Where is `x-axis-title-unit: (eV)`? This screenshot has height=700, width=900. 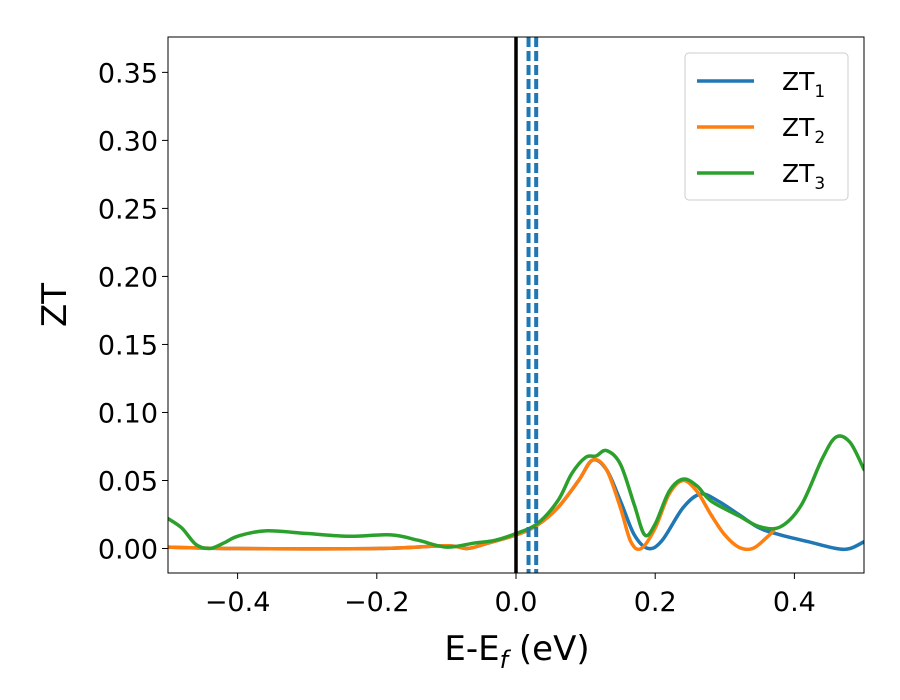
x-axis-title-unit: (eV) is located at coordinates (549, 649).